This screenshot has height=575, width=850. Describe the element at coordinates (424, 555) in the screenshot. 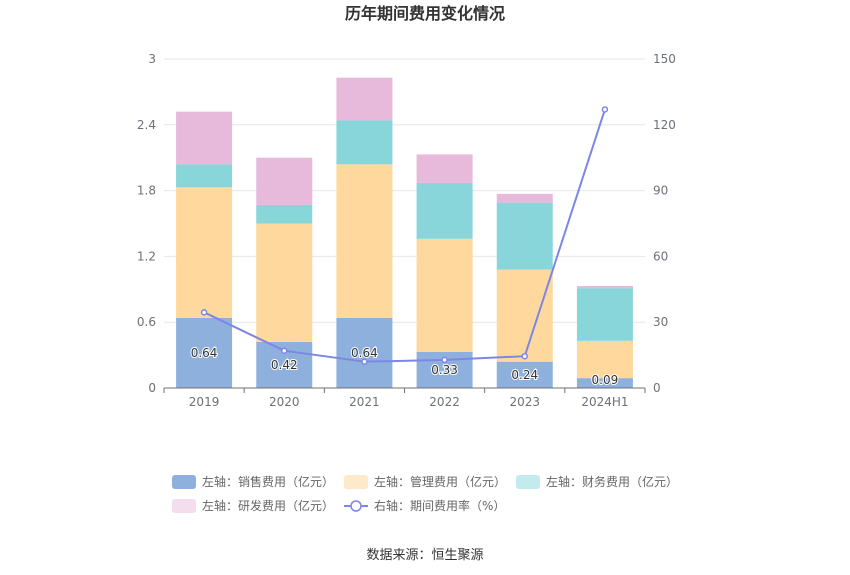

I see `source-note: 数据来源：恒生聚源` at that location.